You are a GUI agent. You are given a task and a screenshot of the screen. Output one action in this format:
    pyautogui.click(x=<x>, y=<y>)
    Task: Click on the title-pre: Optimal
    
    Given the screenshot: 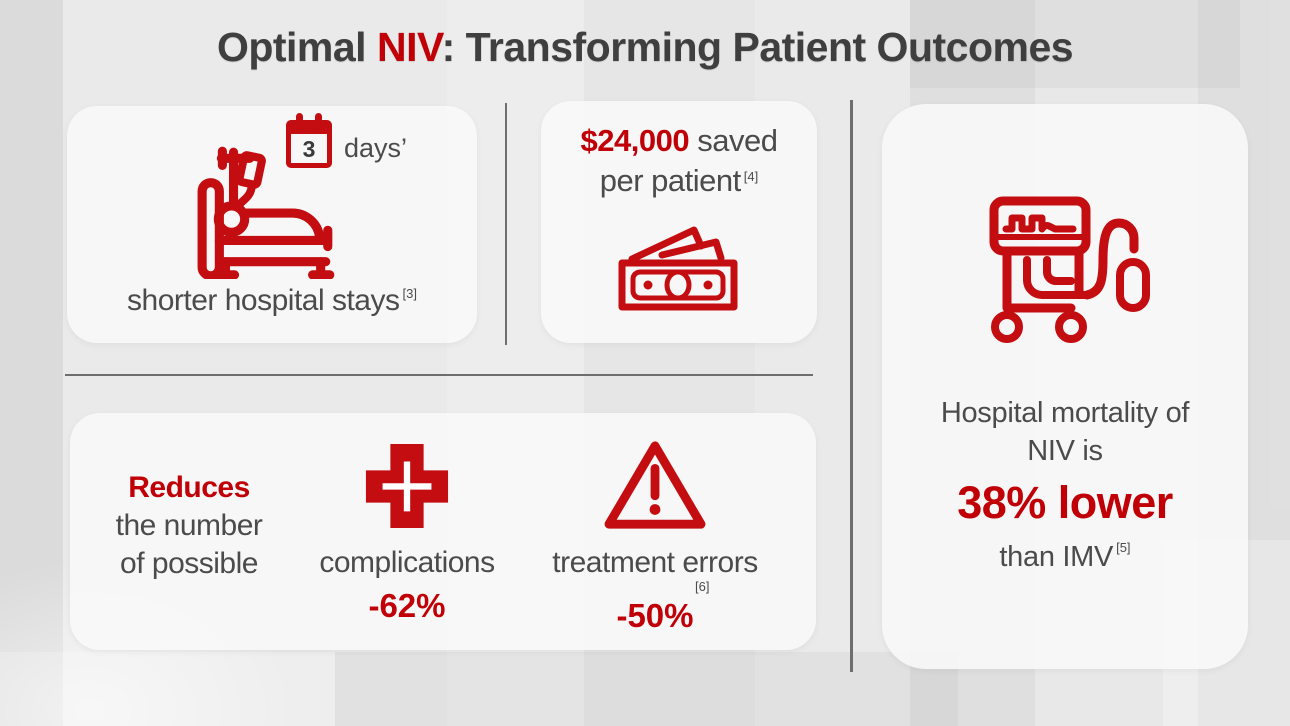 What is the action you would take?
    pyautogui.click(x=296, y=47)
    